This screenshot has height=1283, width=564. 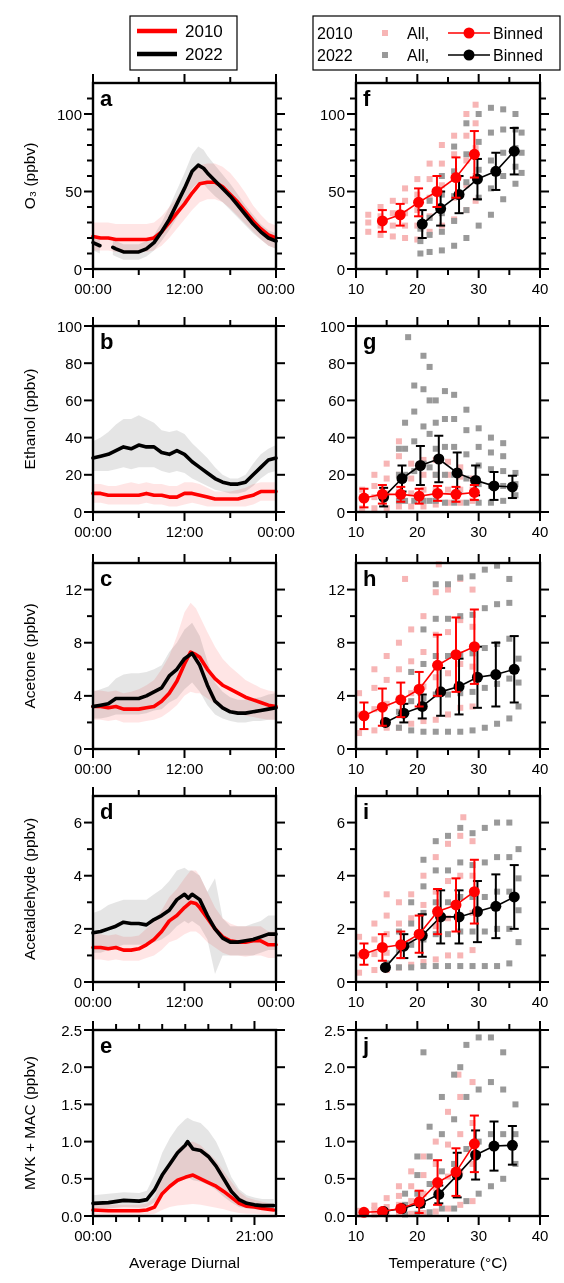 I want to click on annotation: c, so click(x=106, y=578).